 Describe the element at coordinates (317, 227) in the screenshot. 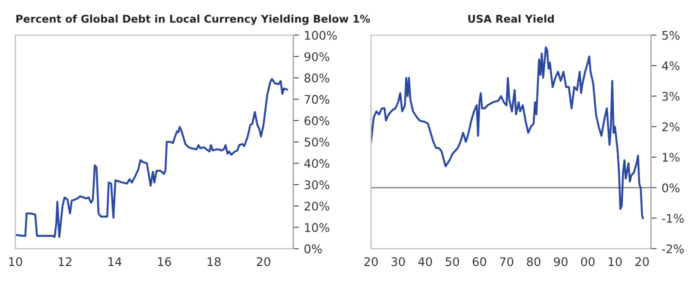

I see `y-tick-label: 10%` at that location.